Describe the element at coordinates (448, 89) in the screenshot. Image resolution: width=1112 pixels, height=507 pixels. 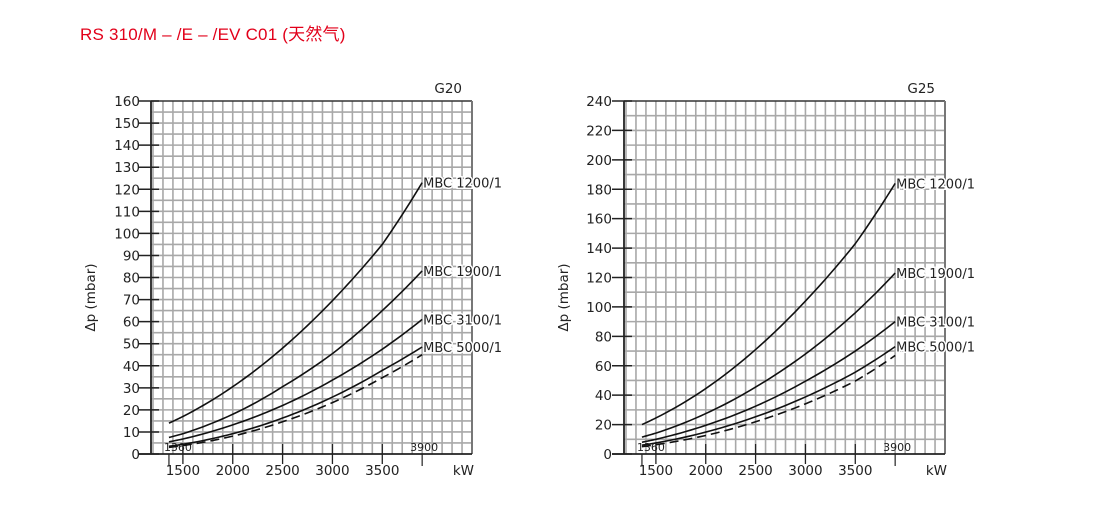
I see `chart-title: G20` at that location.